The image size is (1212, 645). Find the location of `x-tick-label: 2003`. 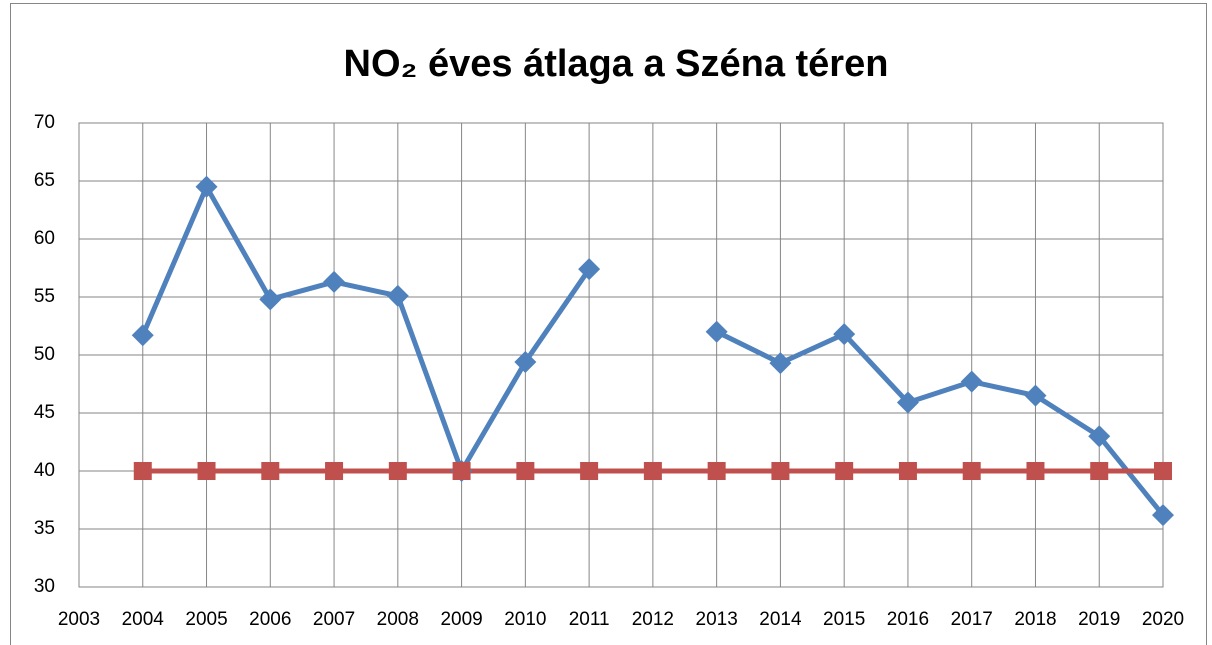

x-tick-label: 2003 is located at coordinates (79, 619).